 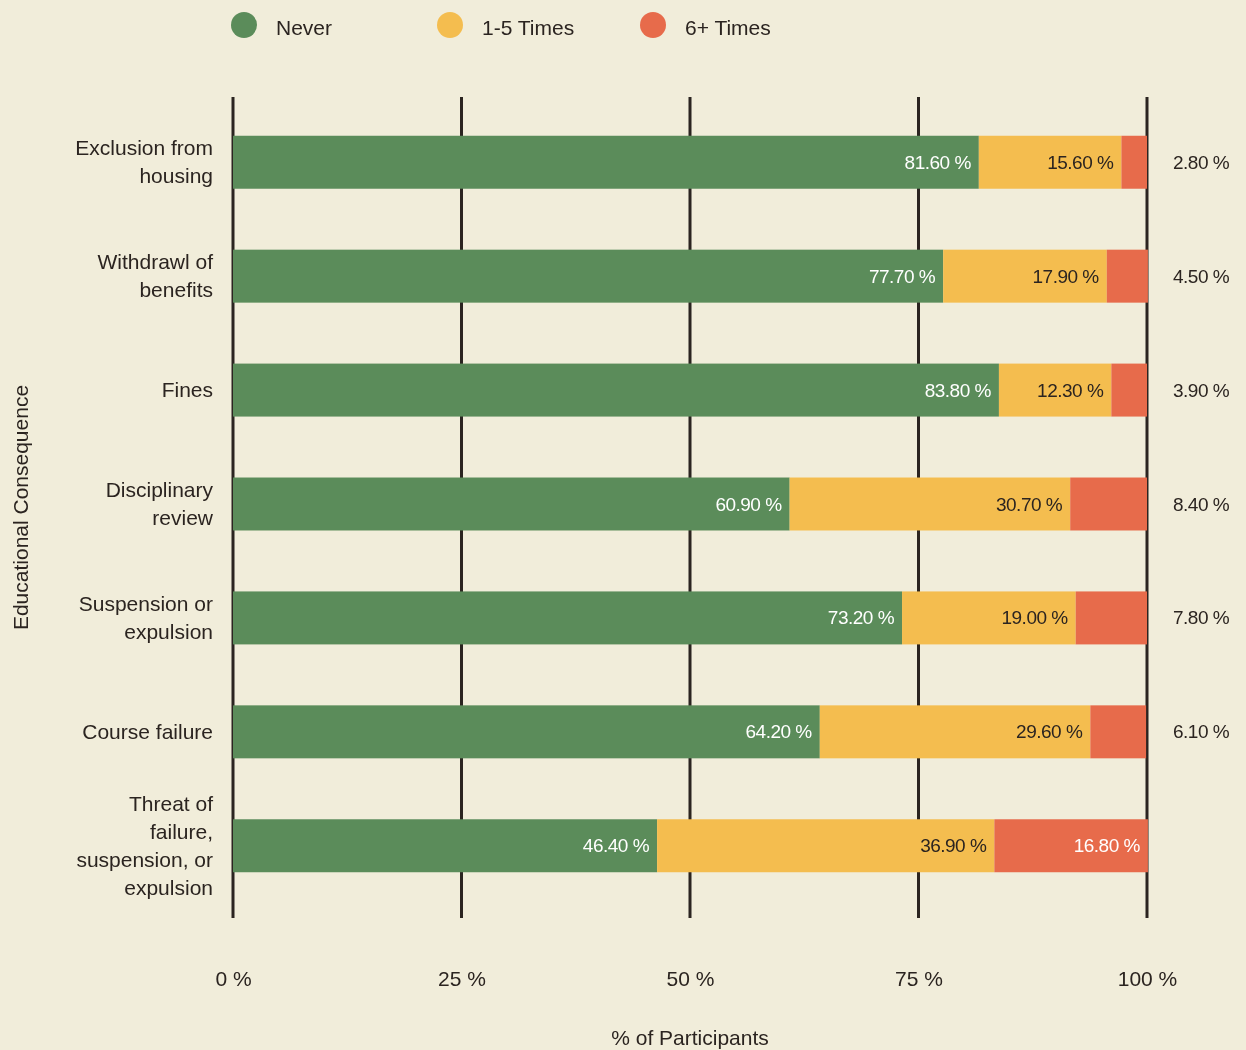 I want to click on legend-label: 1-5 Times, so click(x=528, y=27).